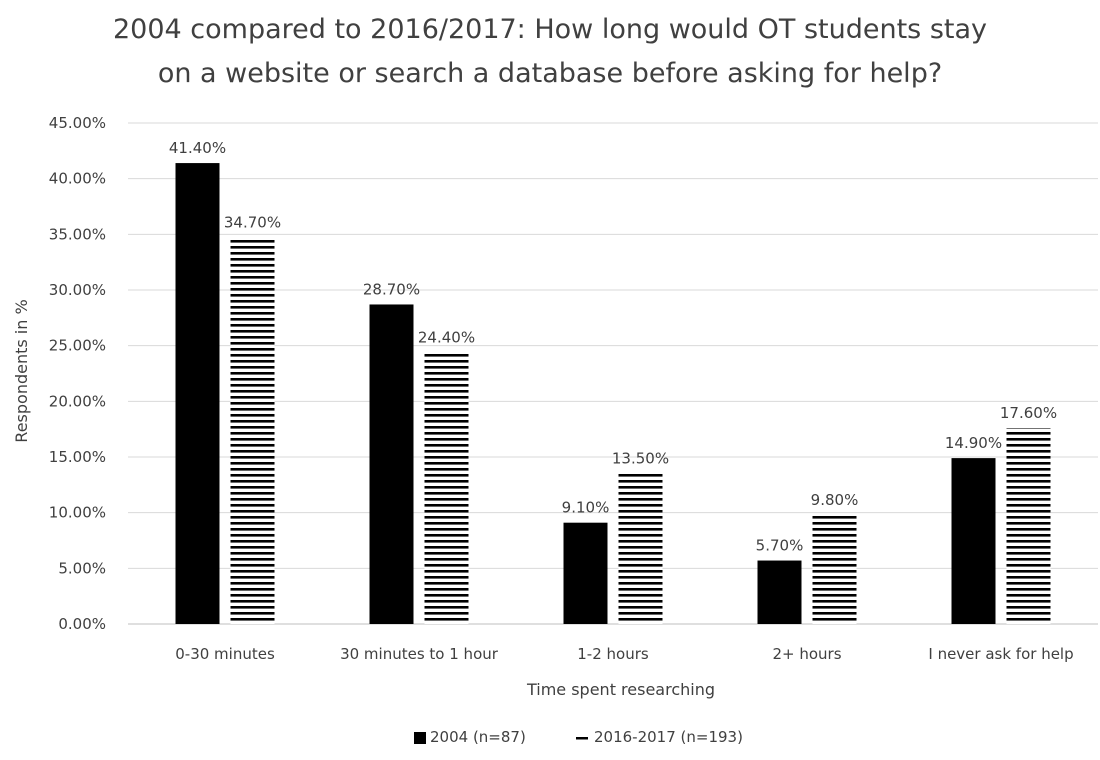 This screenshot has width=1100, height=760. What do you see at coordinates (197, 148) in the screenshot?
I see `data-label: 41.40%` at bounding box center [197, 148].